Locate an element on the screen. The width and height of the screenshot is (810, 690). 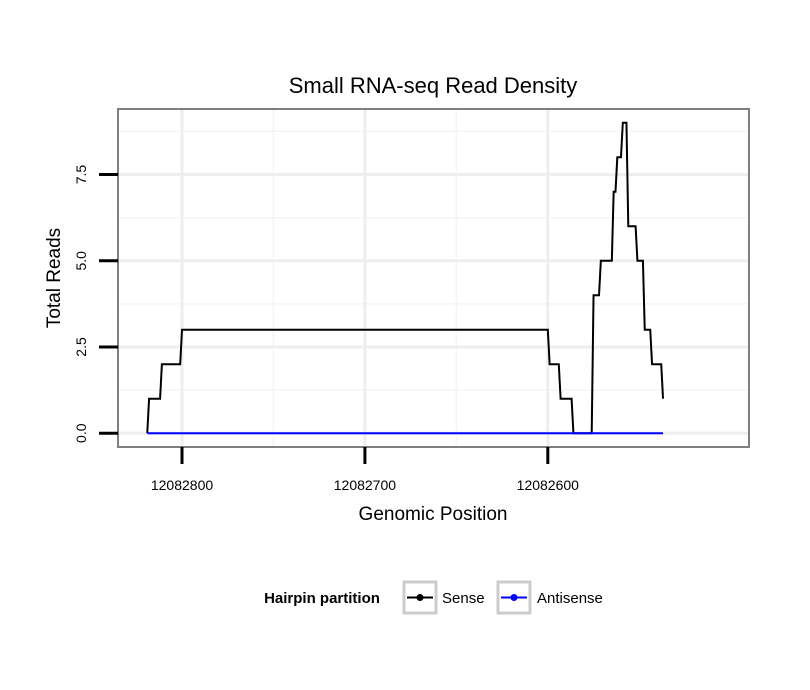
x-axis-title: Genomic Position is located at coordinates (433, 514).